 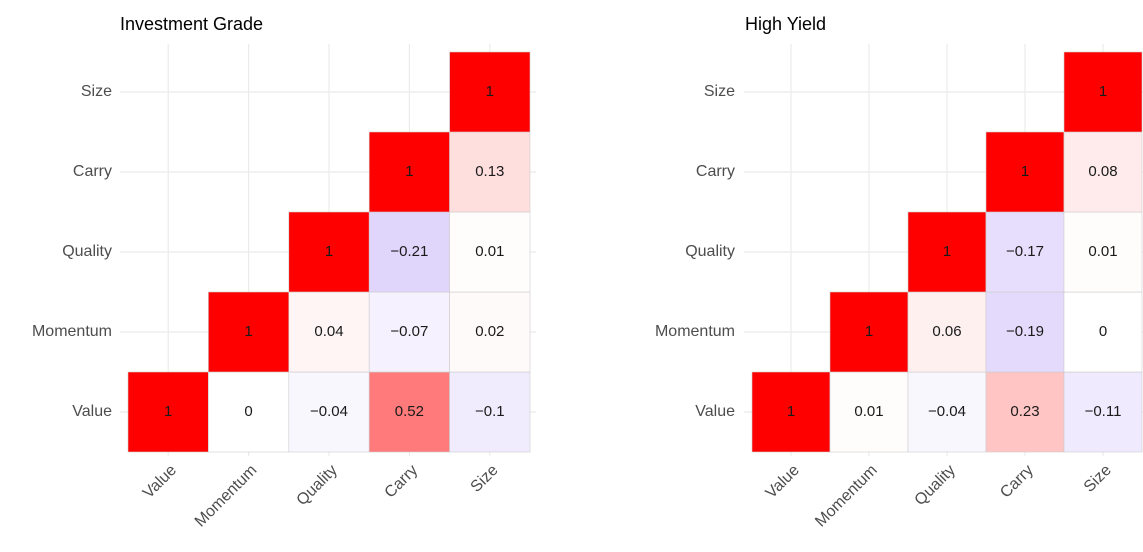 I want to click on chart-title: High Yield, so click(x=785, y=24).